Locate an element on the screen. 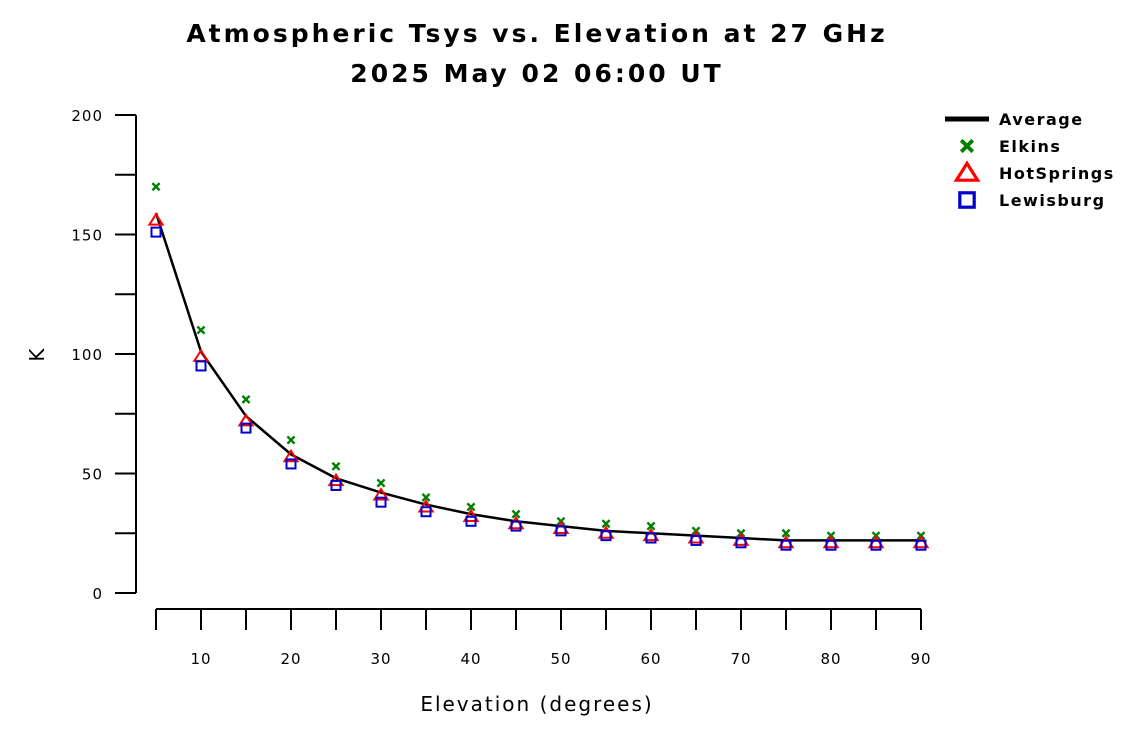 This screenshot has height=735, width=1125. x-tick-label: 90 is located at coordinates (920, 659).